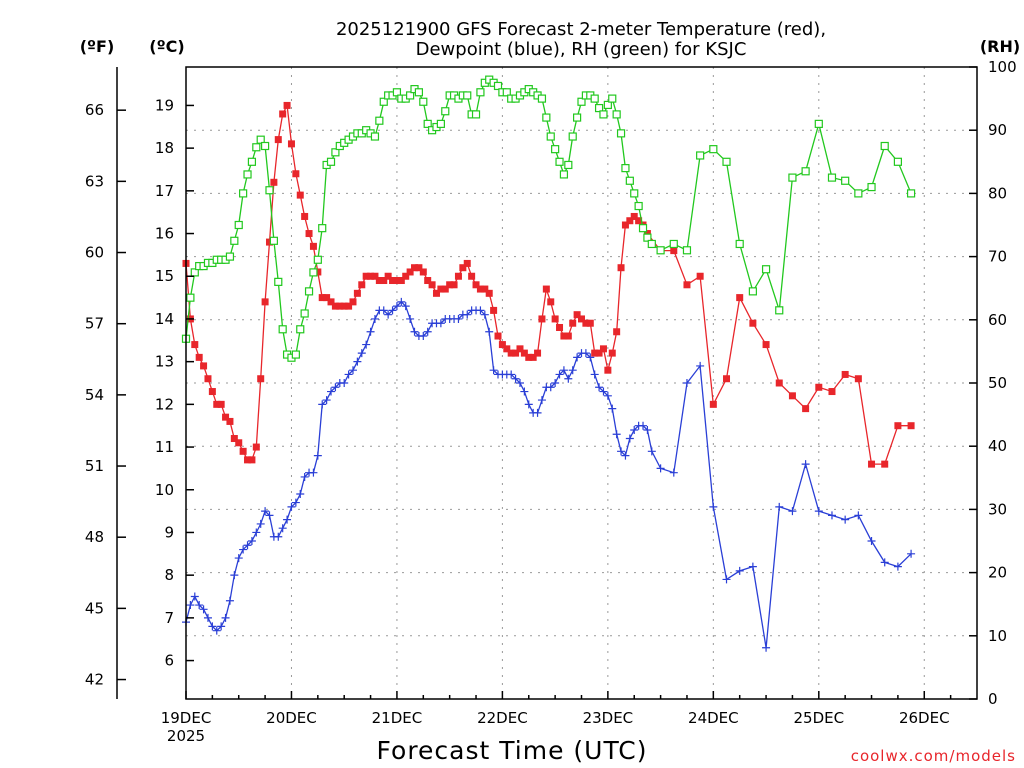  What do you see at coordinates (94, 324) in the screenshot?
I see `fahrenheit-tick-label: 57` at bounding box center [94, 324].